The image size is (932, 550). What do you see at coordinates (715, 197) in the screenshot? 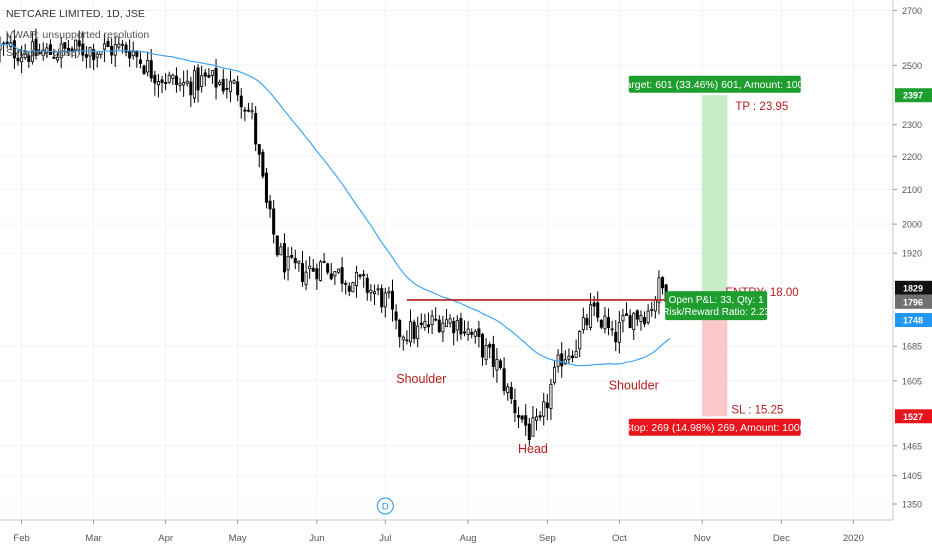
I see `profit-zone` at bounding box center [715, 197].